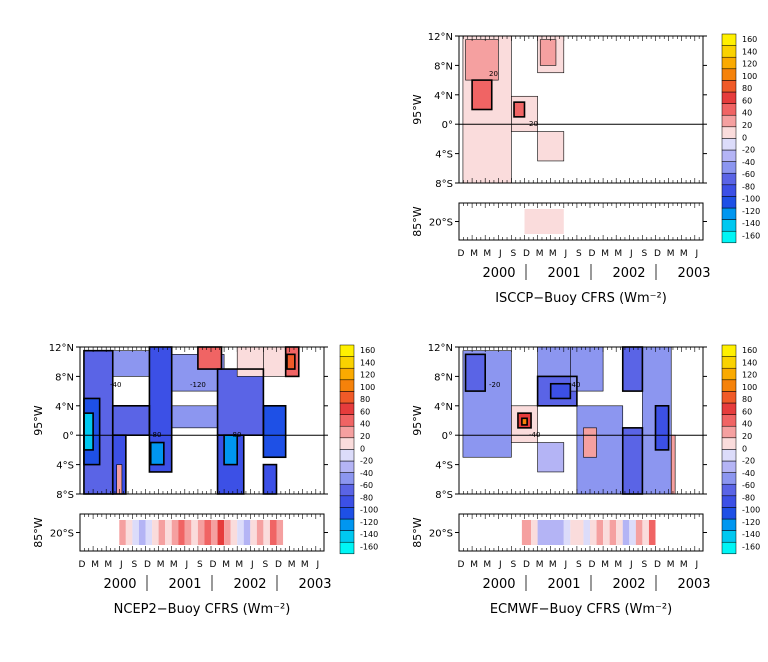 Image resolution: width=768 pixels, height=662 pixels. What do you see at coordinates (563, 584) in the screenshot?
I see `year-label: 2001` at bounding box center [563, 584].